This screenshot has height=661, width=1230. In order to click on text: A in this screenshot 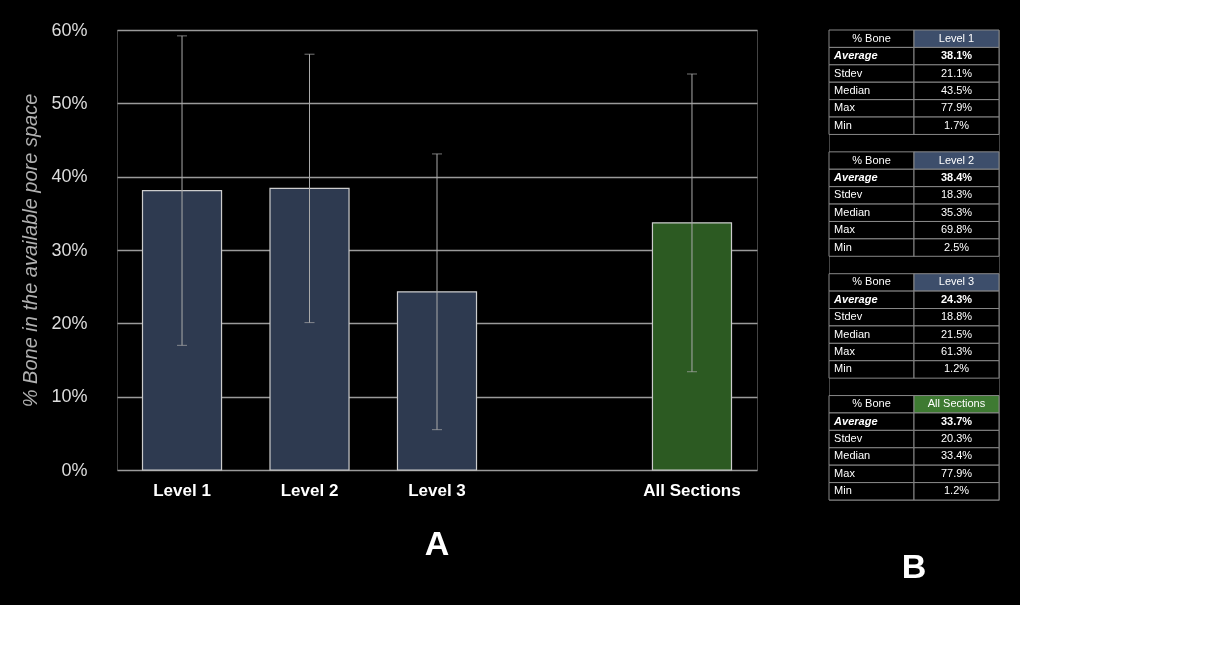, I will do `click(437, 543)`.